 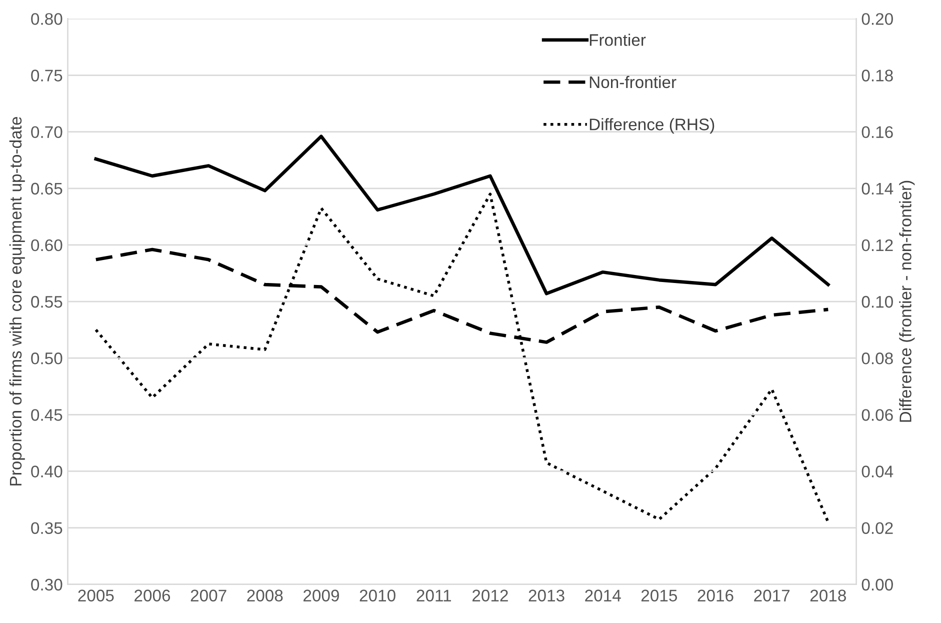 What do you see at coordinates (46, 358) in the screenshot?
I see `y-tick-label: 0.50` at bounding box center [46, 358].